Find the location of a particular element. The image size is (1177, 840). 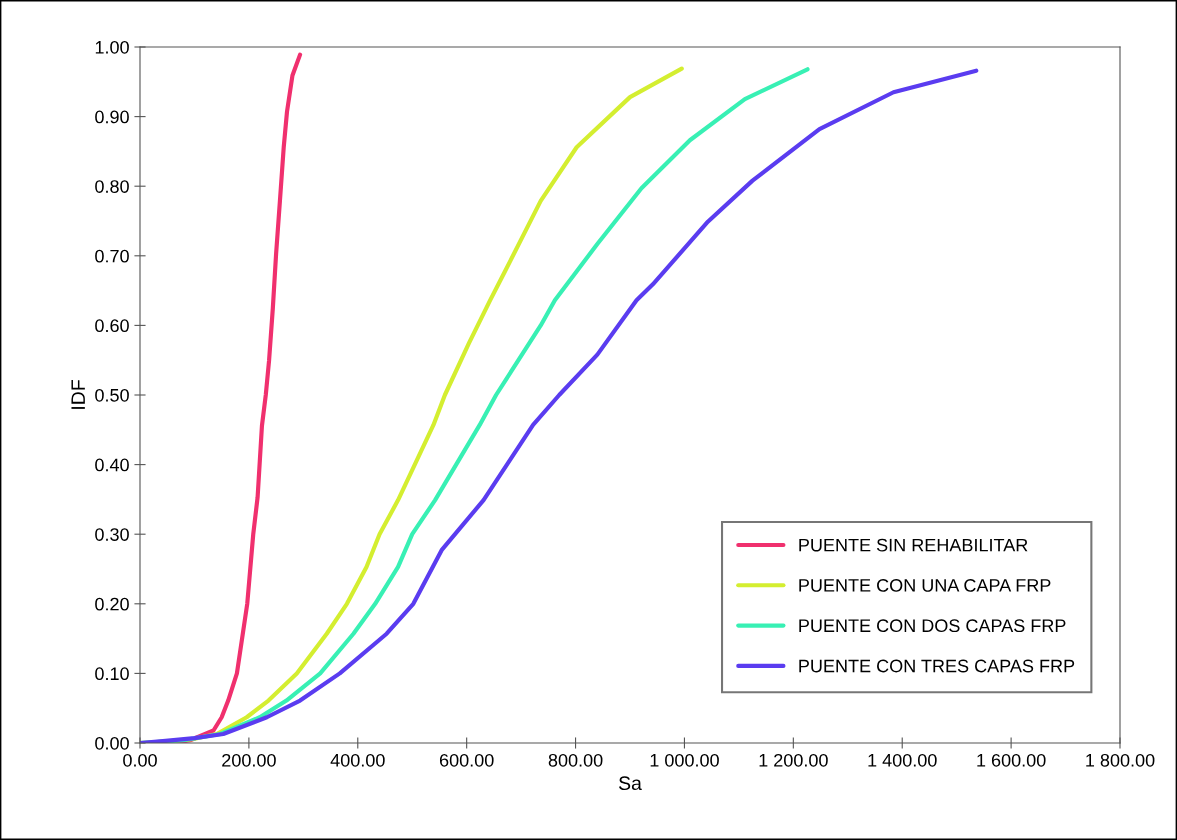

x-tick-label: 1 400.00 is located at coordinates (902, 760).